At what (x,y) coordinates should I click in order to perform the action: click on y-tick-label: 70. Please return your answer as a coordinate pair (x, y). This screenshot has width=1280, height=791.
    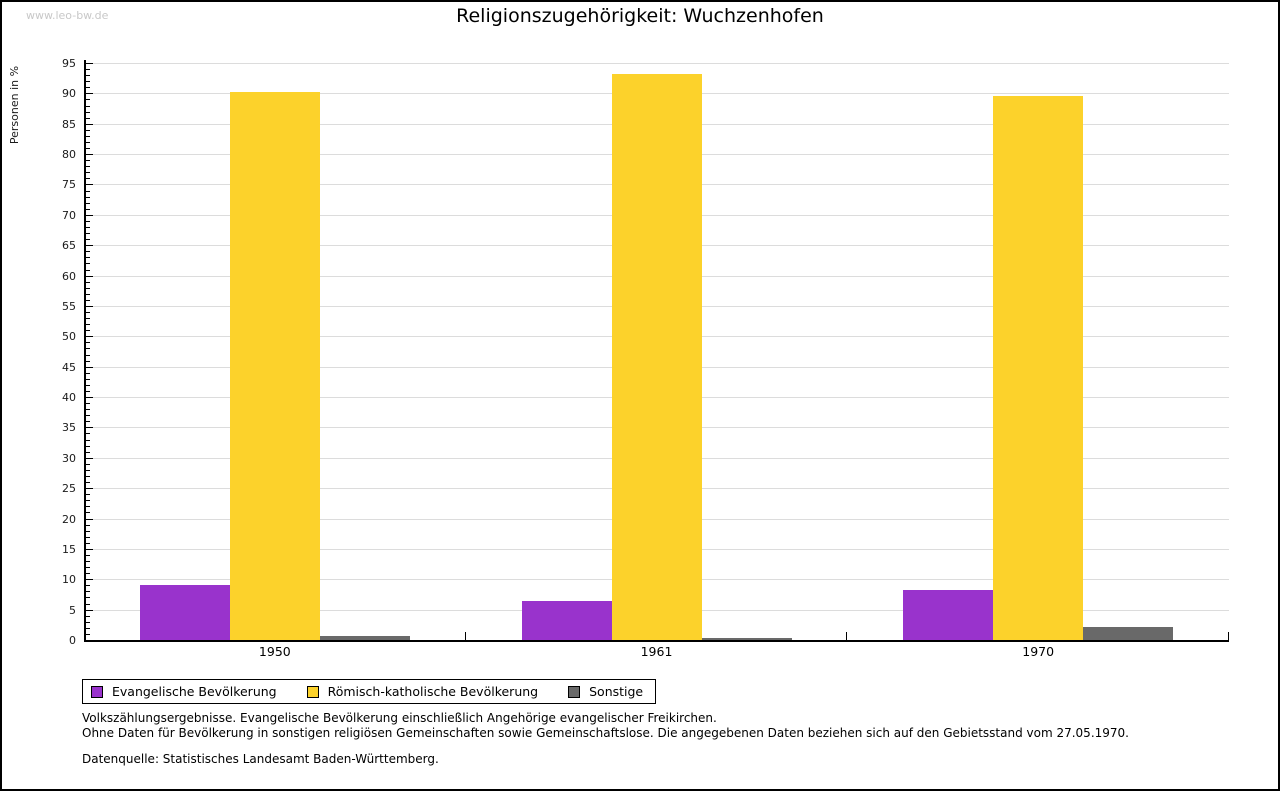
    Looking at the image, I should click on (69, 215).